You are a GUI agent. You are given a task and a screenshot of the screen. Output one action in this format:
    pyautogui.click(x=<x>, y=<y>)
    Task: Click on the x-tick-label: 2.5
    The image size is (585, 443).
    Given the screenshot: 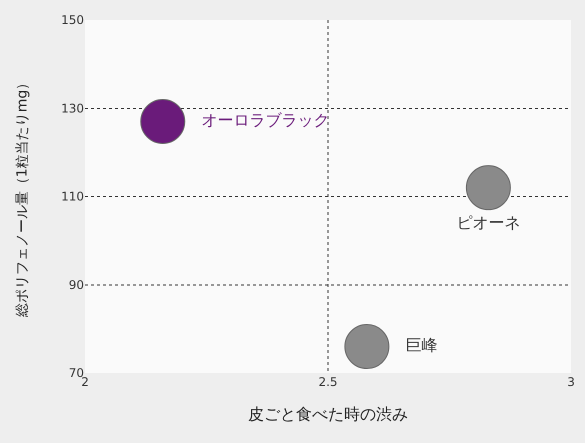 What is the action you would take?
    pyautogui.click(x=328, y=382)
    